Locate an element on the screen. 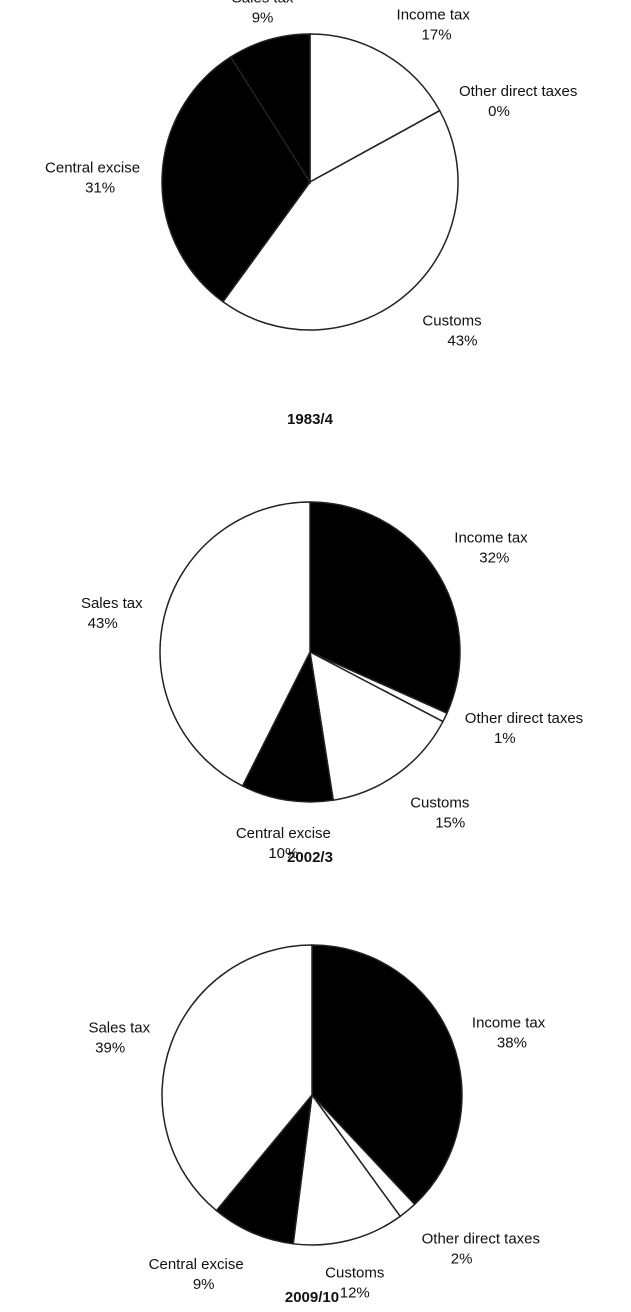  slice-value-label: 32% is located at coordinates (494, 557).